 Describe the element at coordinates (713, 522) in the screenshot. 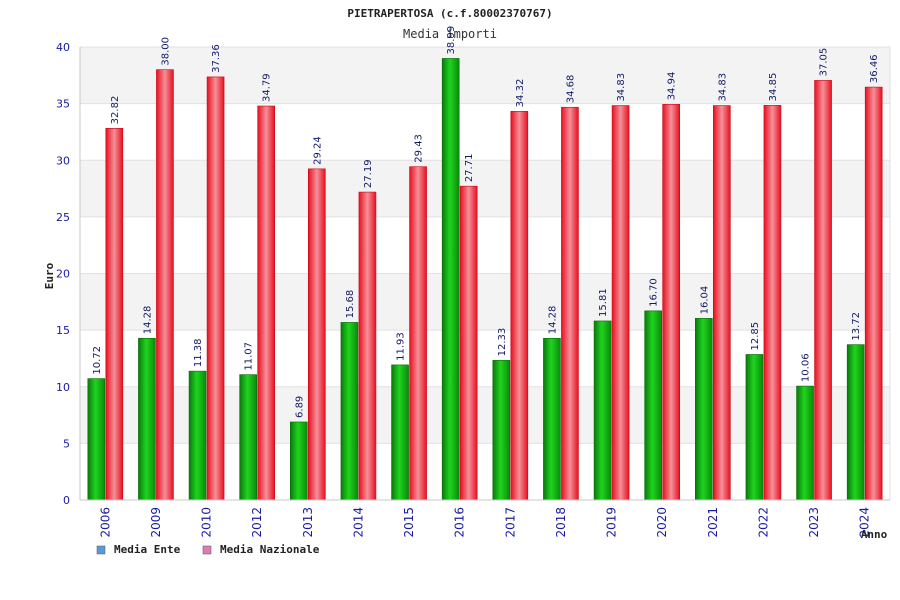

I see `x-tick-label: 2021` at that location.